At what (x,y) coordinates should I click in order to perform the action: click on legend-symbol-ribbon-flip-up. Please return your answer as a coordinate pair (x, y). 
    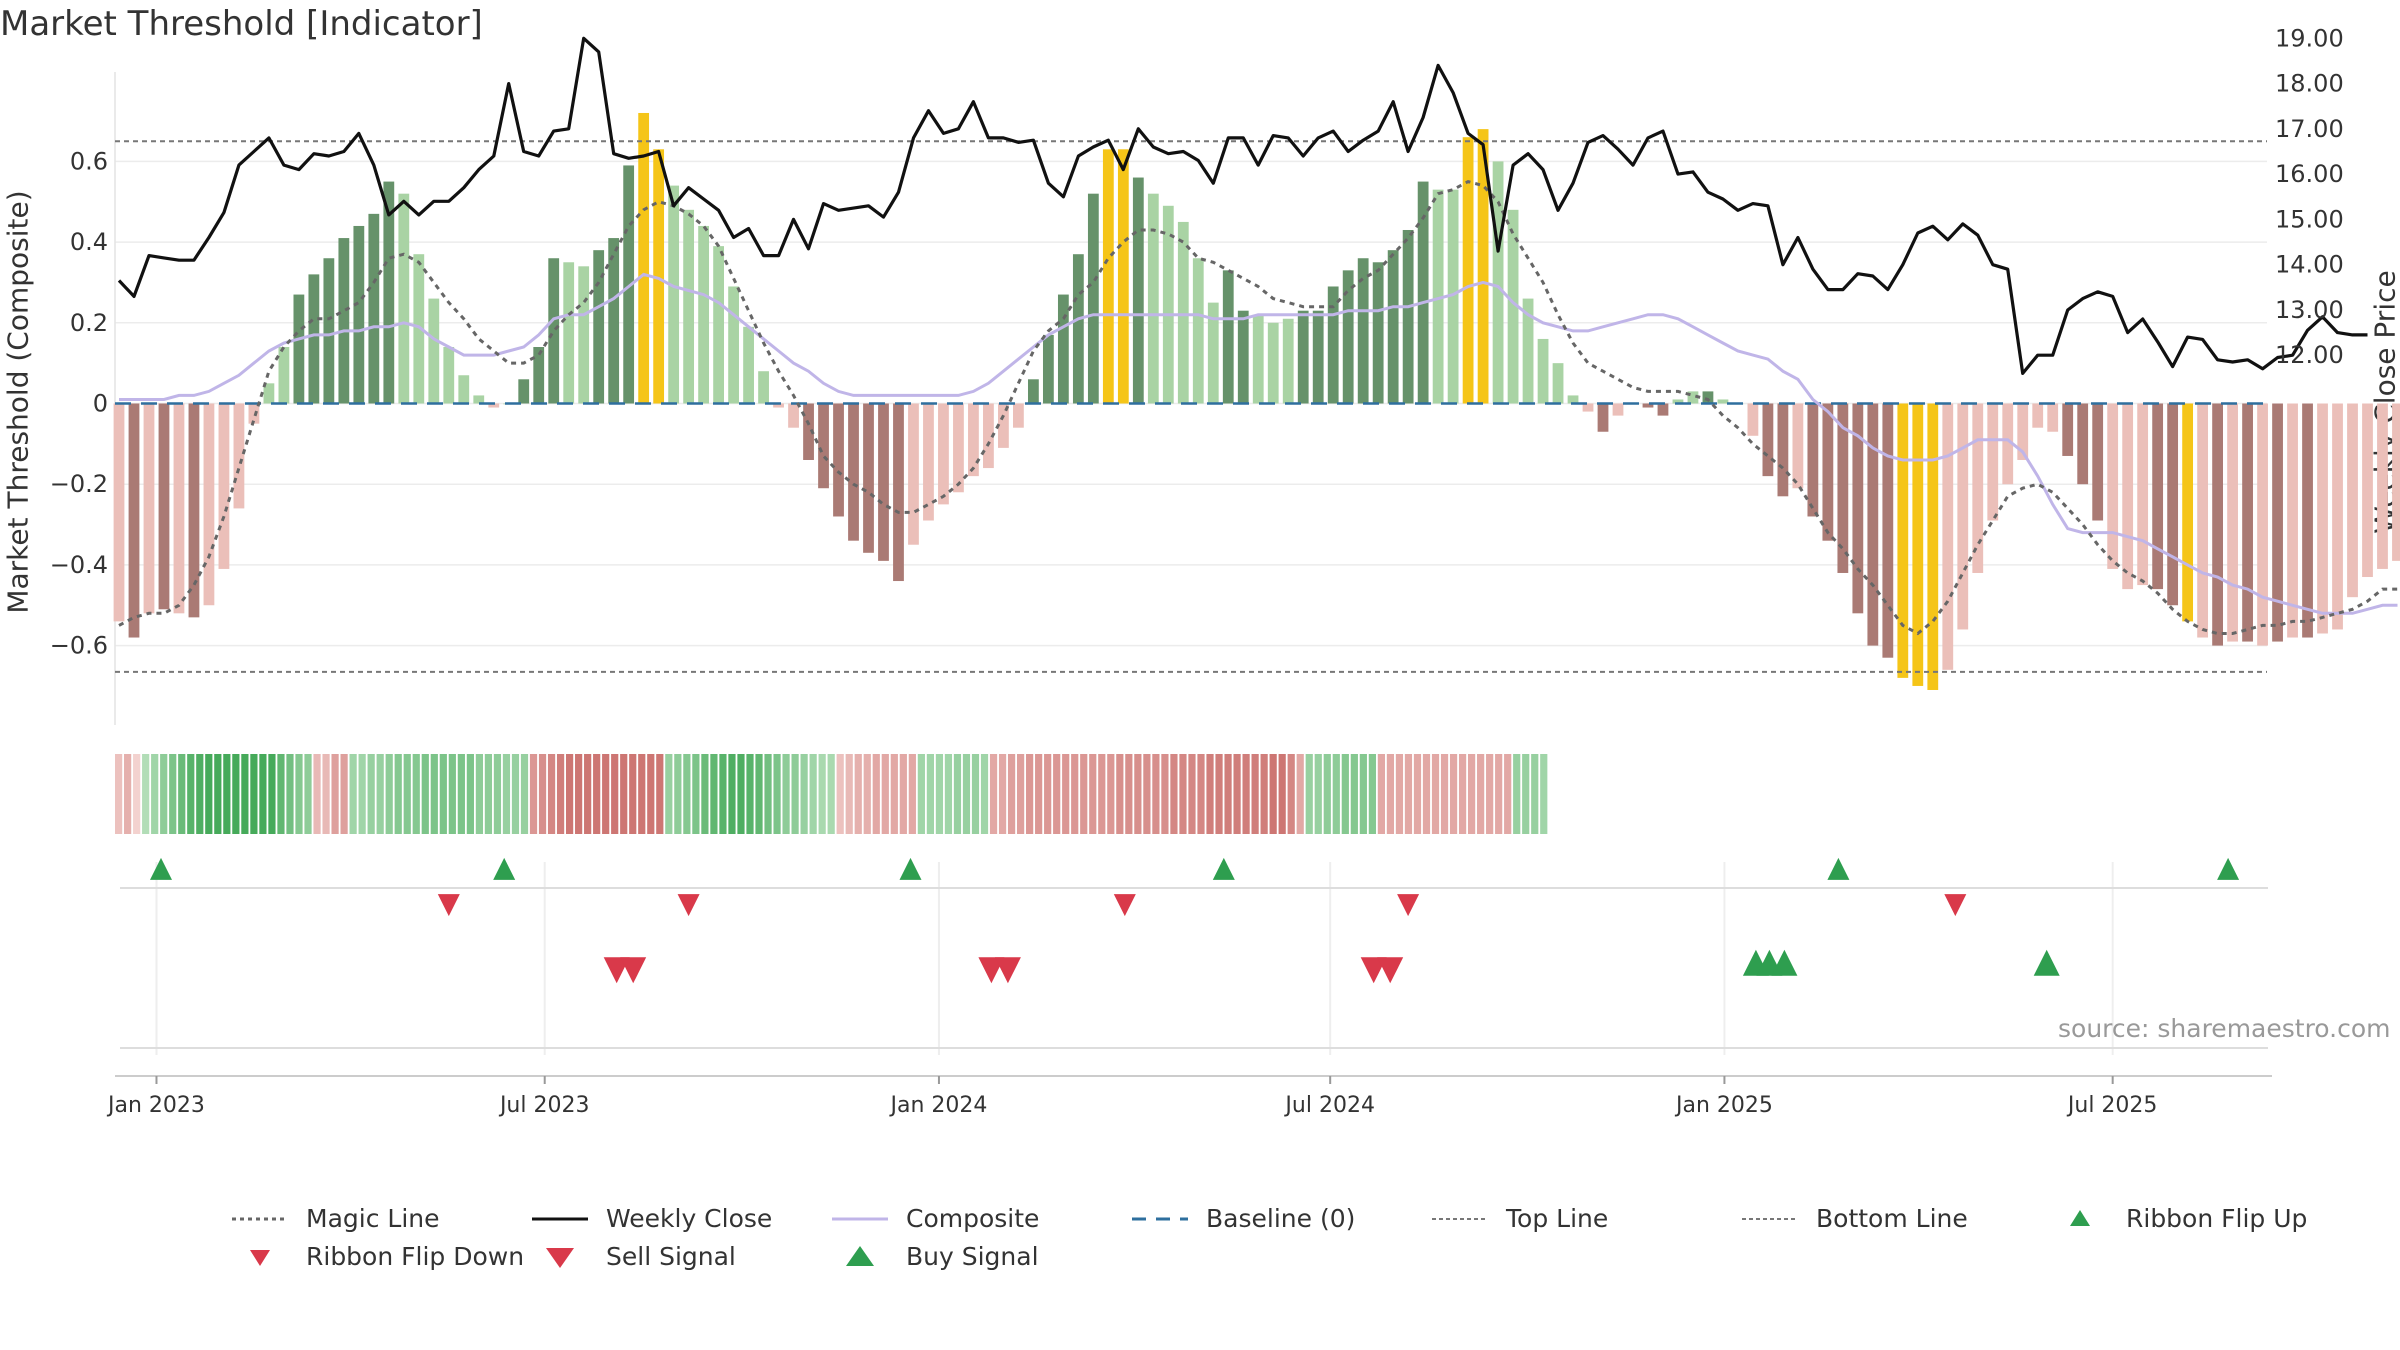
    Looking at the image, I should click on (2080, 1217).